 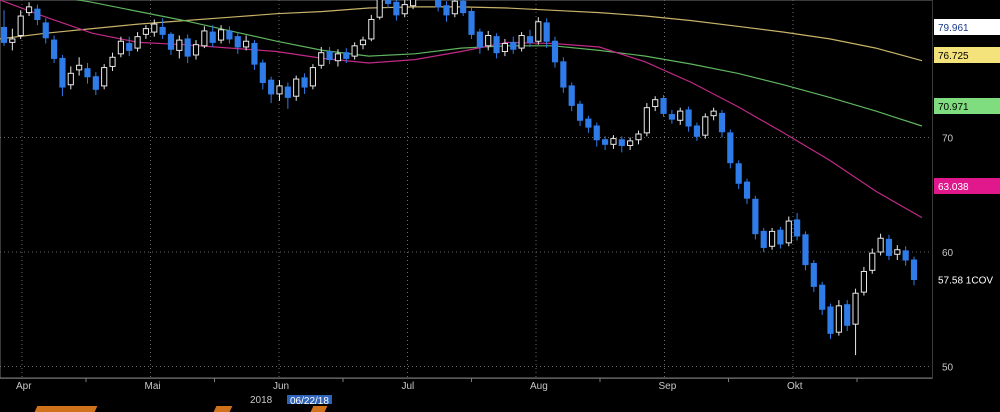 What do you see at coordinates (953, 107) in the screenshot?
I see `ma-value-label: 70.971` at bounding box center [953, 107].